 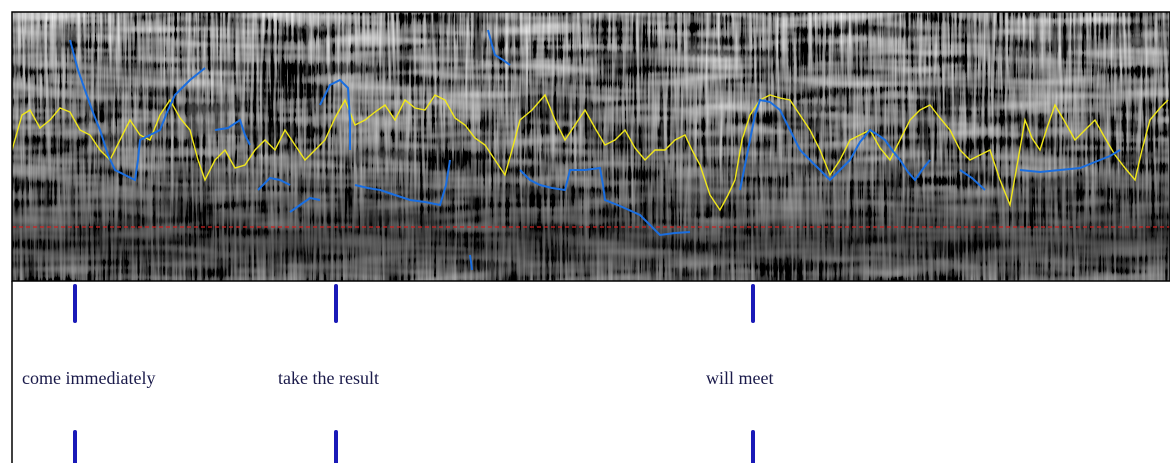 I want to click on word-label: take the result, so click(x=328, y=378).